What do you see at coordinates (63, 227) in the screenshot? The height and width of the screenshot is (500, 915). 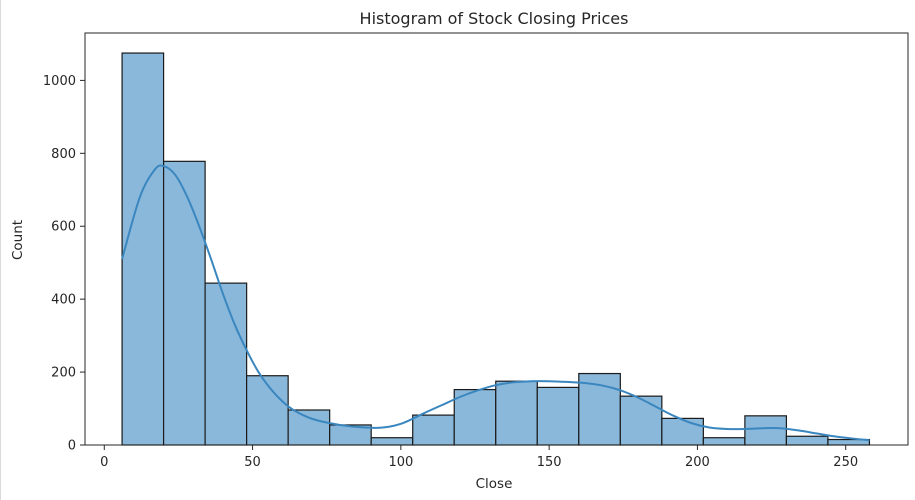 I see `y-tick-label: 600` at bounding box center [63, 227].